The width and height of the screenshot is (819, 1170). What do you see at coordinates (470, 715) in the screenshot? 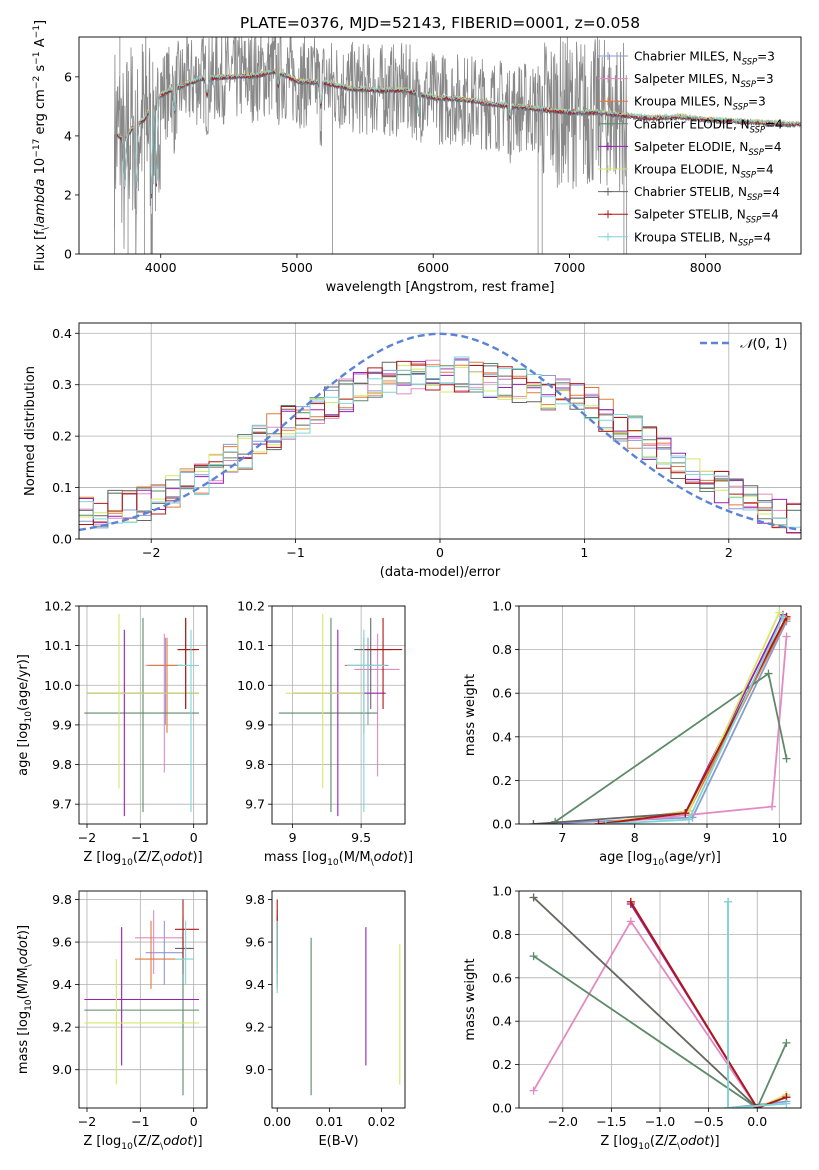
I see `y-axis-label: mass weight` at bounding box center [470, 715].